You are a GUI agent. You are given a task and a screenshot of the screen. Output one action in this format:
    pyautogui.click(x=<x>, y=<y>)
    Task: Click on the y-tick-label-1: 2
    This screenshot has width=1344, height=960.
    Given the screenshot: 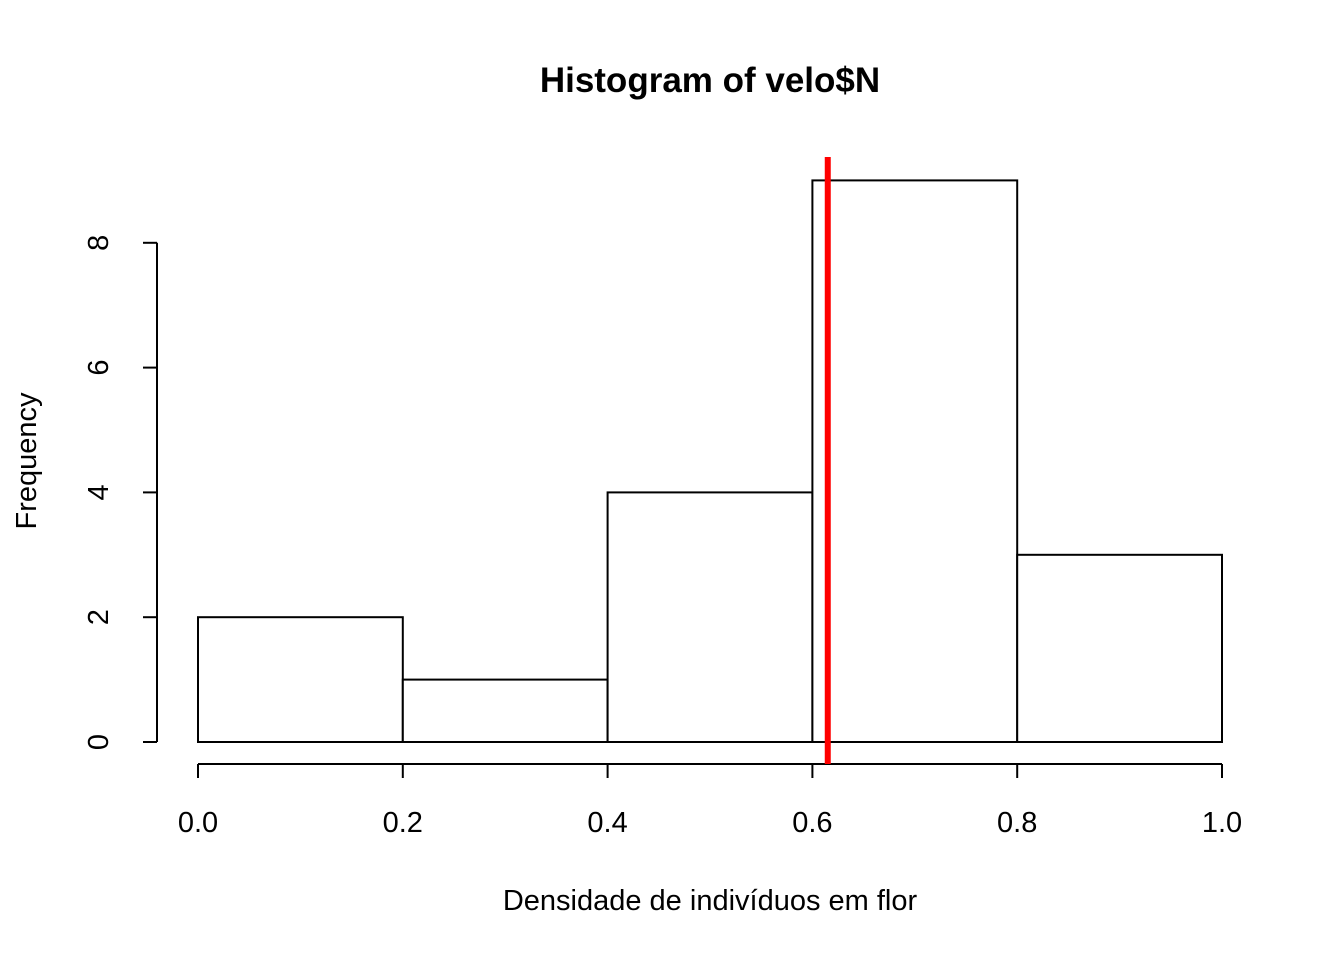 What is the action you would take?
    pyautogui.click(x=99, y=617)
    